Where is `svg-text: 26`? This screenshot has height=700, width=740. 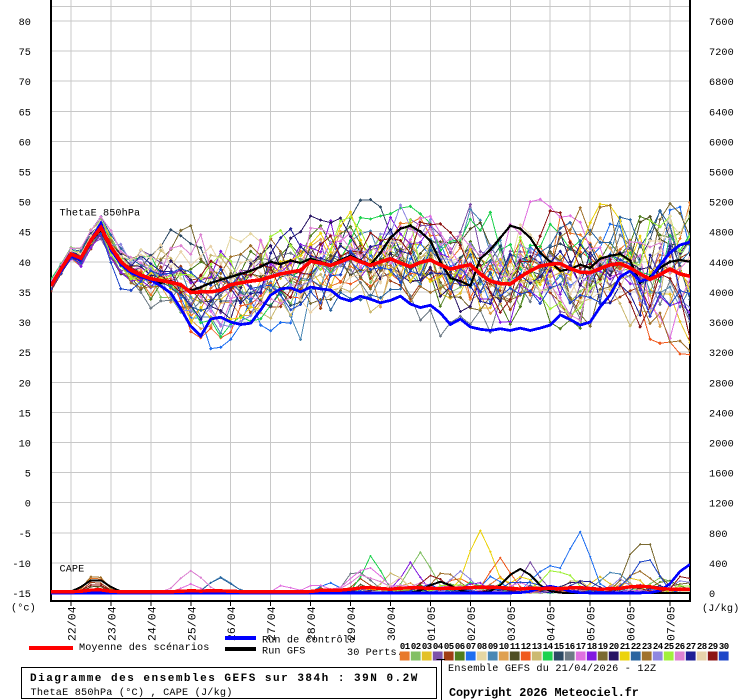 svg-text: 26 is located at coordinates (680, 647).